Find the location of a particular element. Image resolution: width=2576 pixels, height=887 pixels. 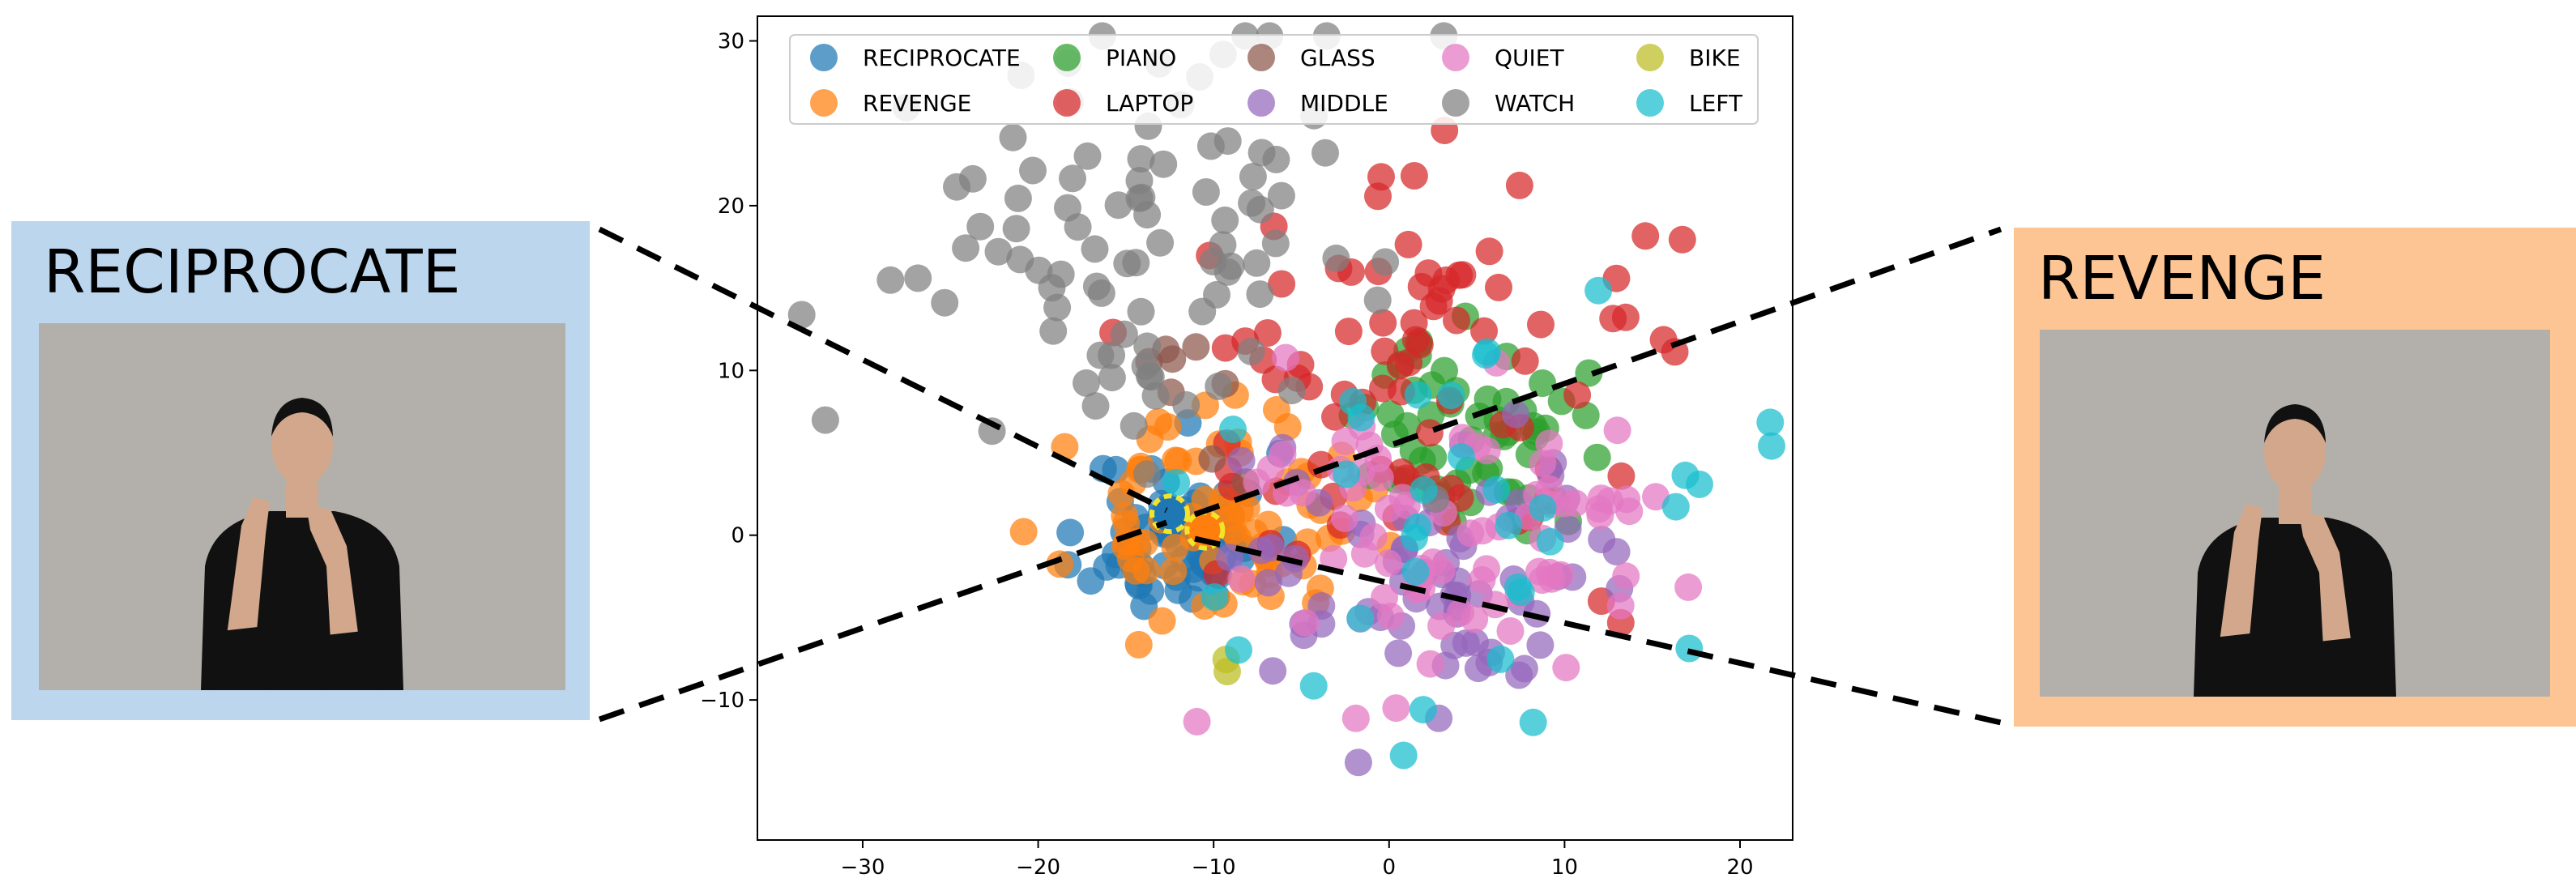

revenge-panel: REVENGE is located at coordinates (2295, 477).